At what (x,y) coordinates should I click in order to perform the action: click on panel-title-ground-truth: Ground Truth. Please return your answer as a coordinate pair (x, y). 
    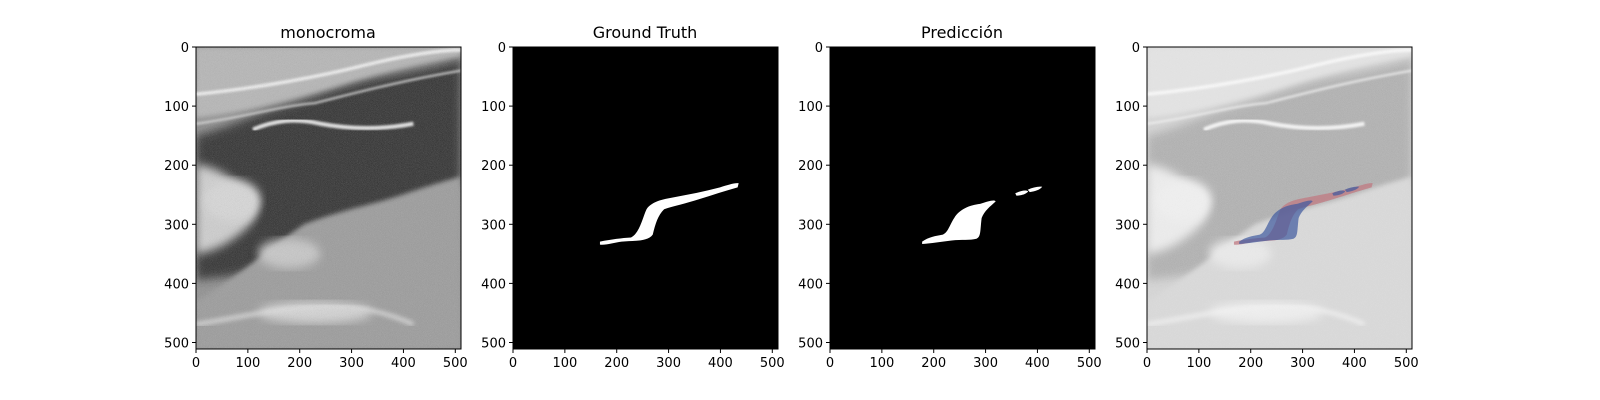
    Looking at the image, I should click on (645, 32).